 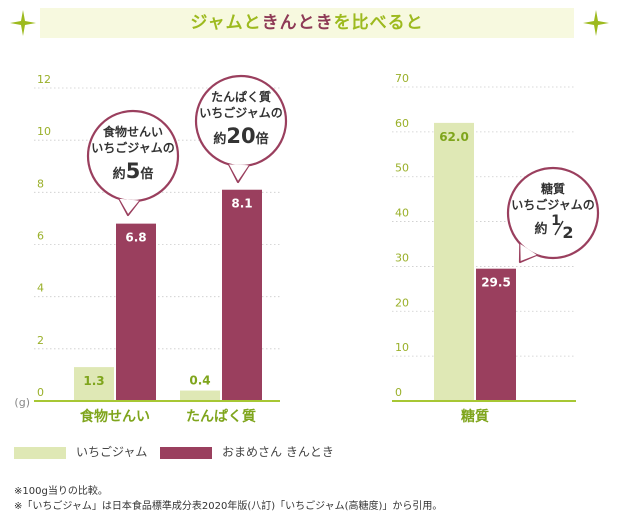 I want to click on legend-swatch-strawberry, so click(x=40, y=452).